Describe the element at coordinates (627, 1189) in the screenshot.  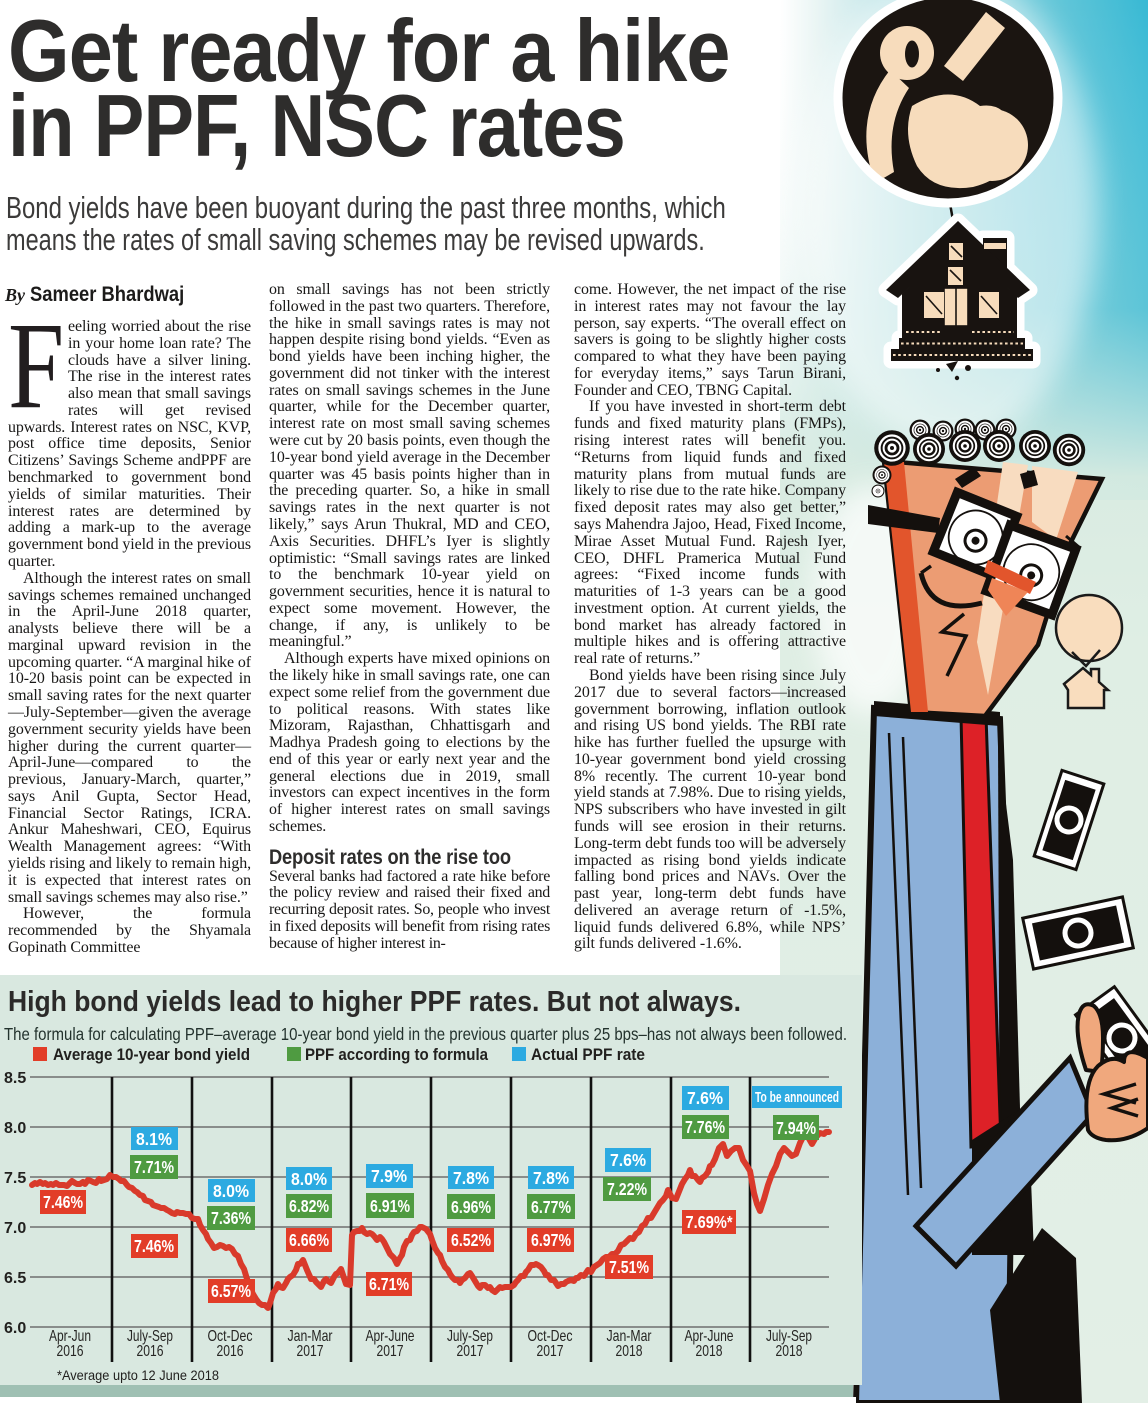
I see `svg-text: 7.22%` at that location.